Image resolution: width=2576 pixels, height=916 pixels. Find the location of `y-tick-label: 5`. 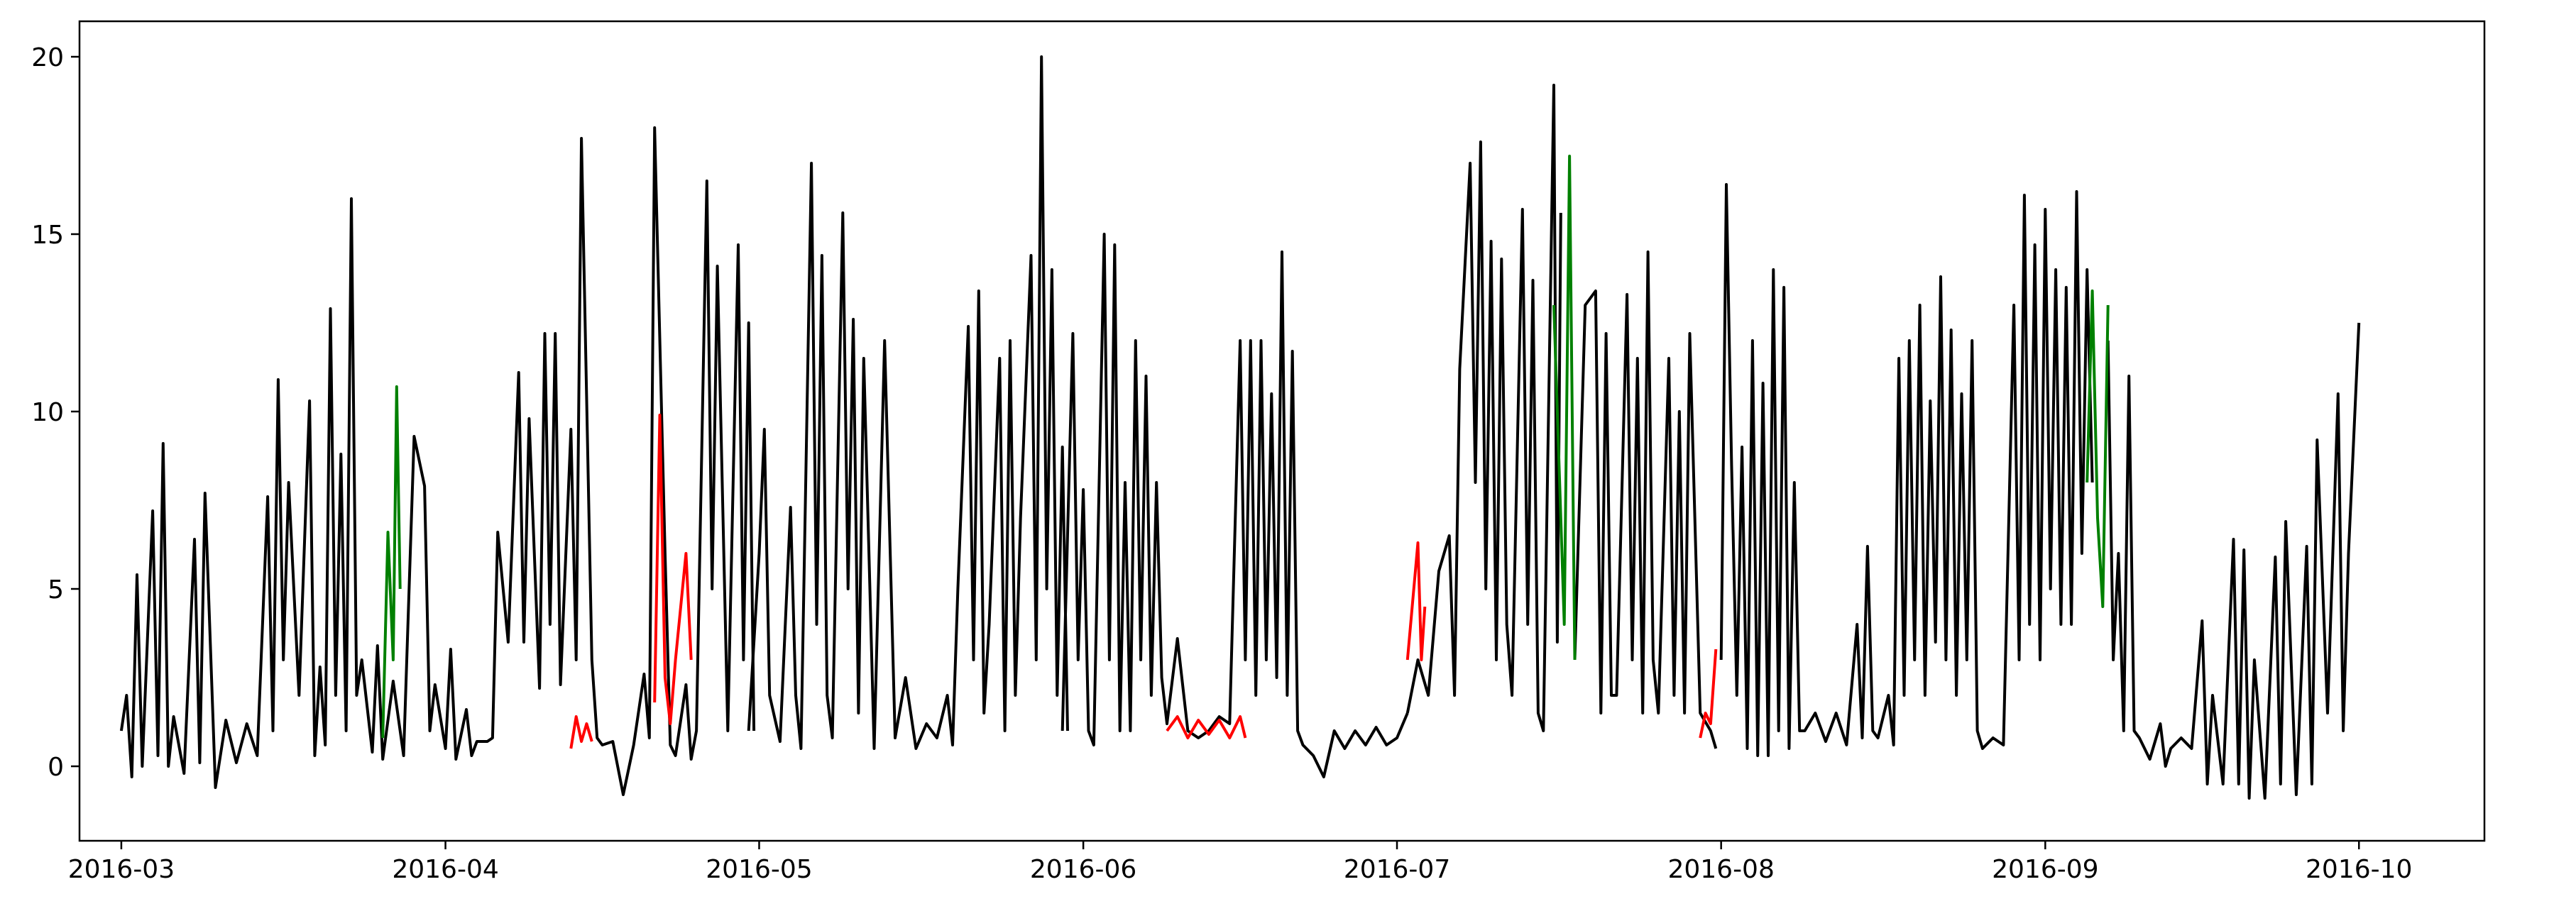

y-tick-label: 5 is located at coordinates (56, 590).